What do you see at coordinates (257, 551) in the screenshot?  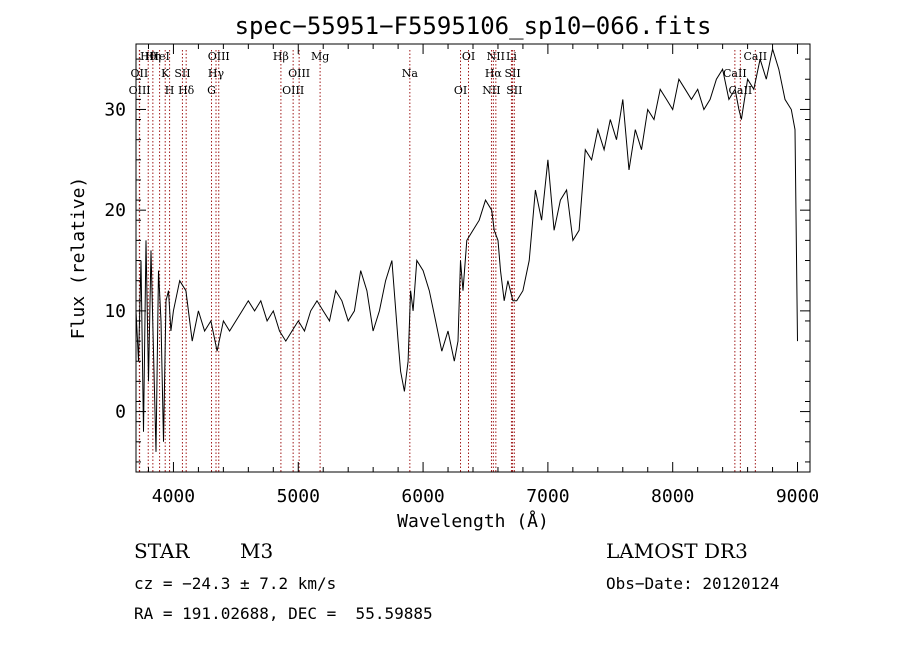 I see `object-subclass: M3` at bounding box center [257, 551].